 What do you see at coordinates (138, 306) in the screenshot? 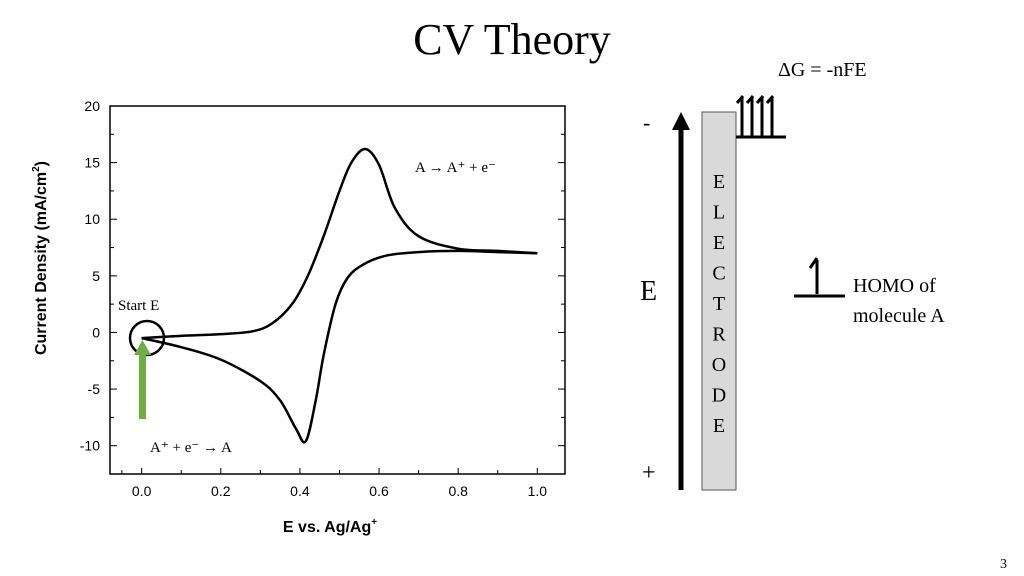
I see `start-label: Start E` at bounding box center [138, 306].